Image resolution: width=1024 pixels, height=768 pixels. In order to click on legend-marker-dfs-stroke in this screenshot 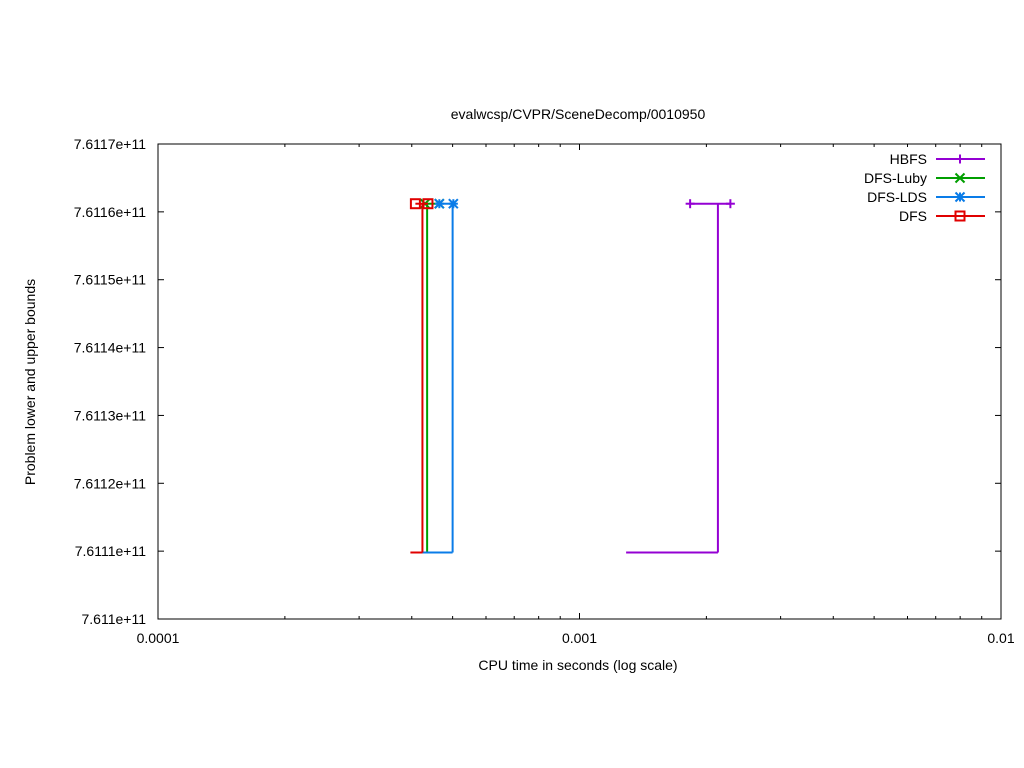, I will do `click(960, 216)`.